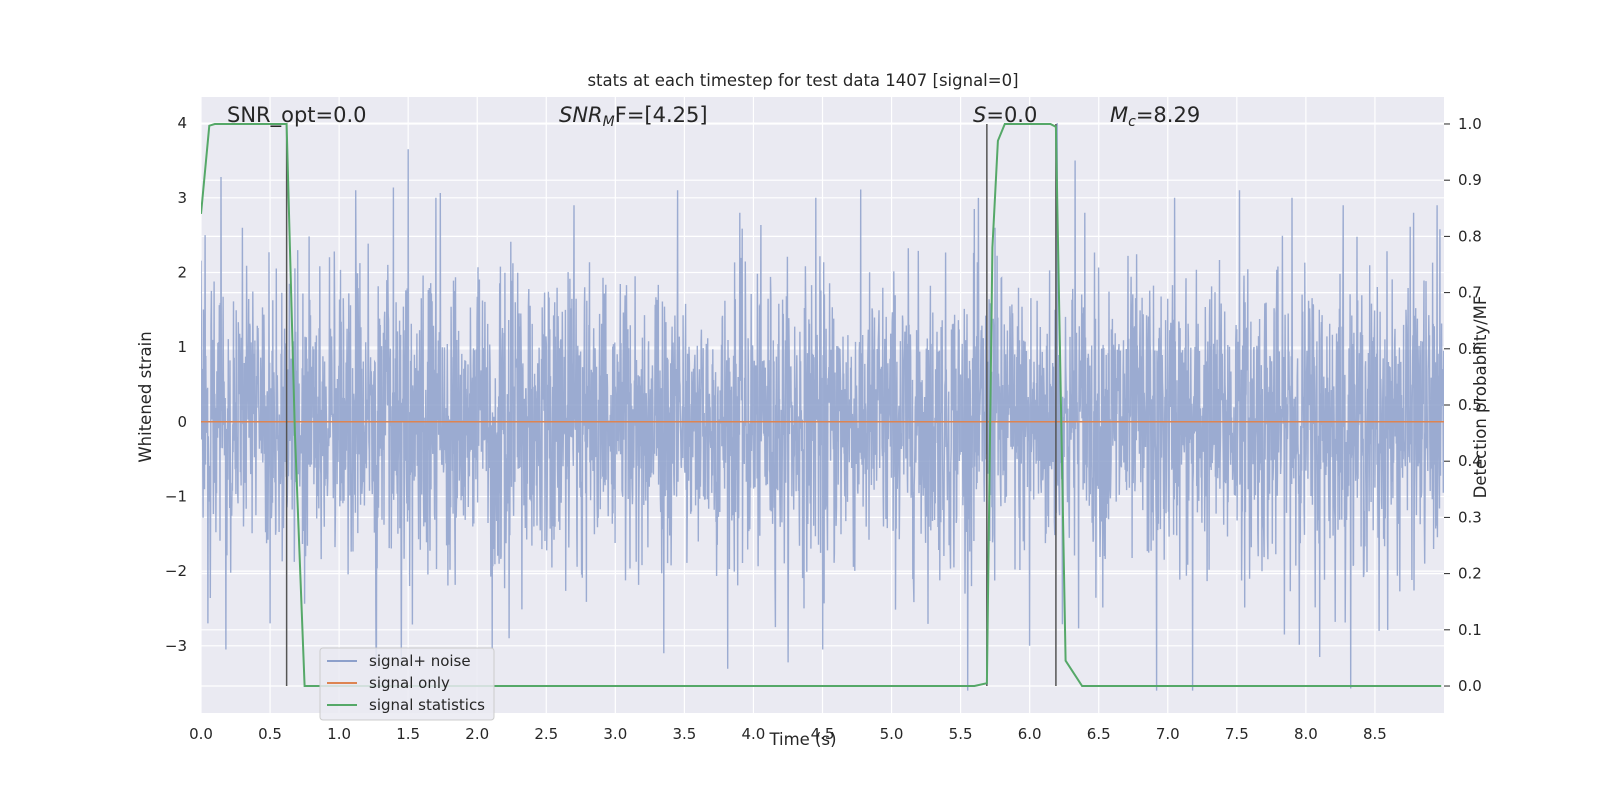 Image resolution: width=1600 pixels, height=804 pixels. I want to click on x-tick-label: 6.5, so click(1099, 734).